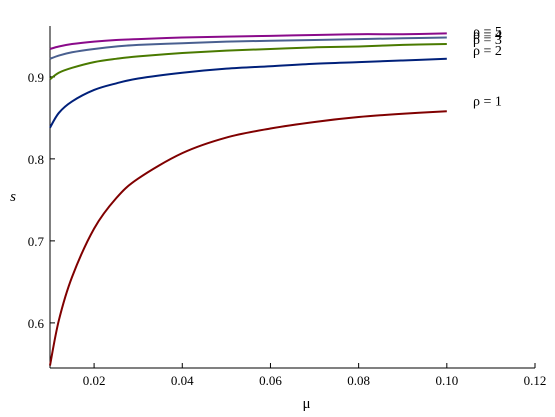 This screenshot has height=417, width=555. I want to click on series-label-rho-3: ρ = 3, so click(487, 40).